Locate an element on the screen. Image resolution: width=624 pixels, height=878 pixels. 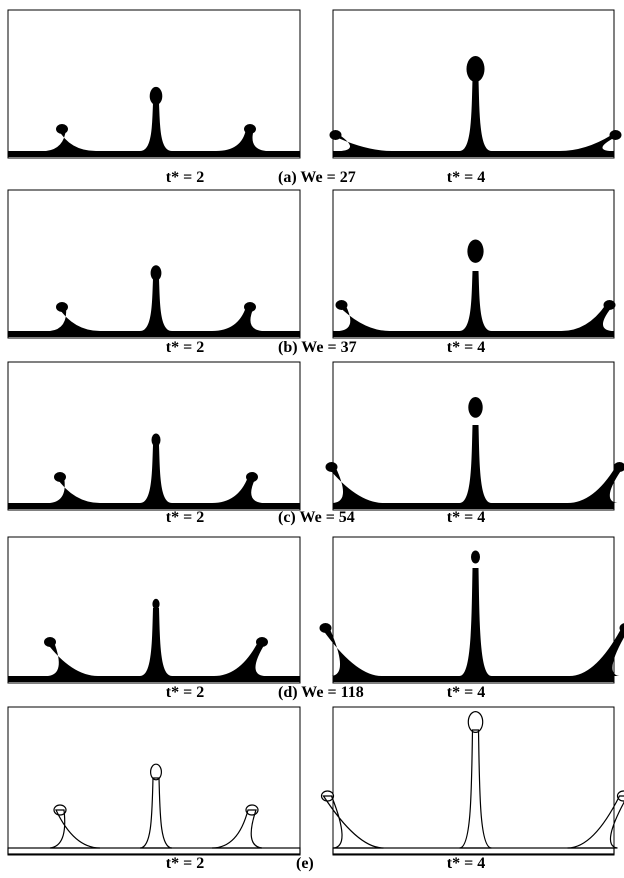
panel-caption: (d) We = 118 is located at coordinates (321, 692).